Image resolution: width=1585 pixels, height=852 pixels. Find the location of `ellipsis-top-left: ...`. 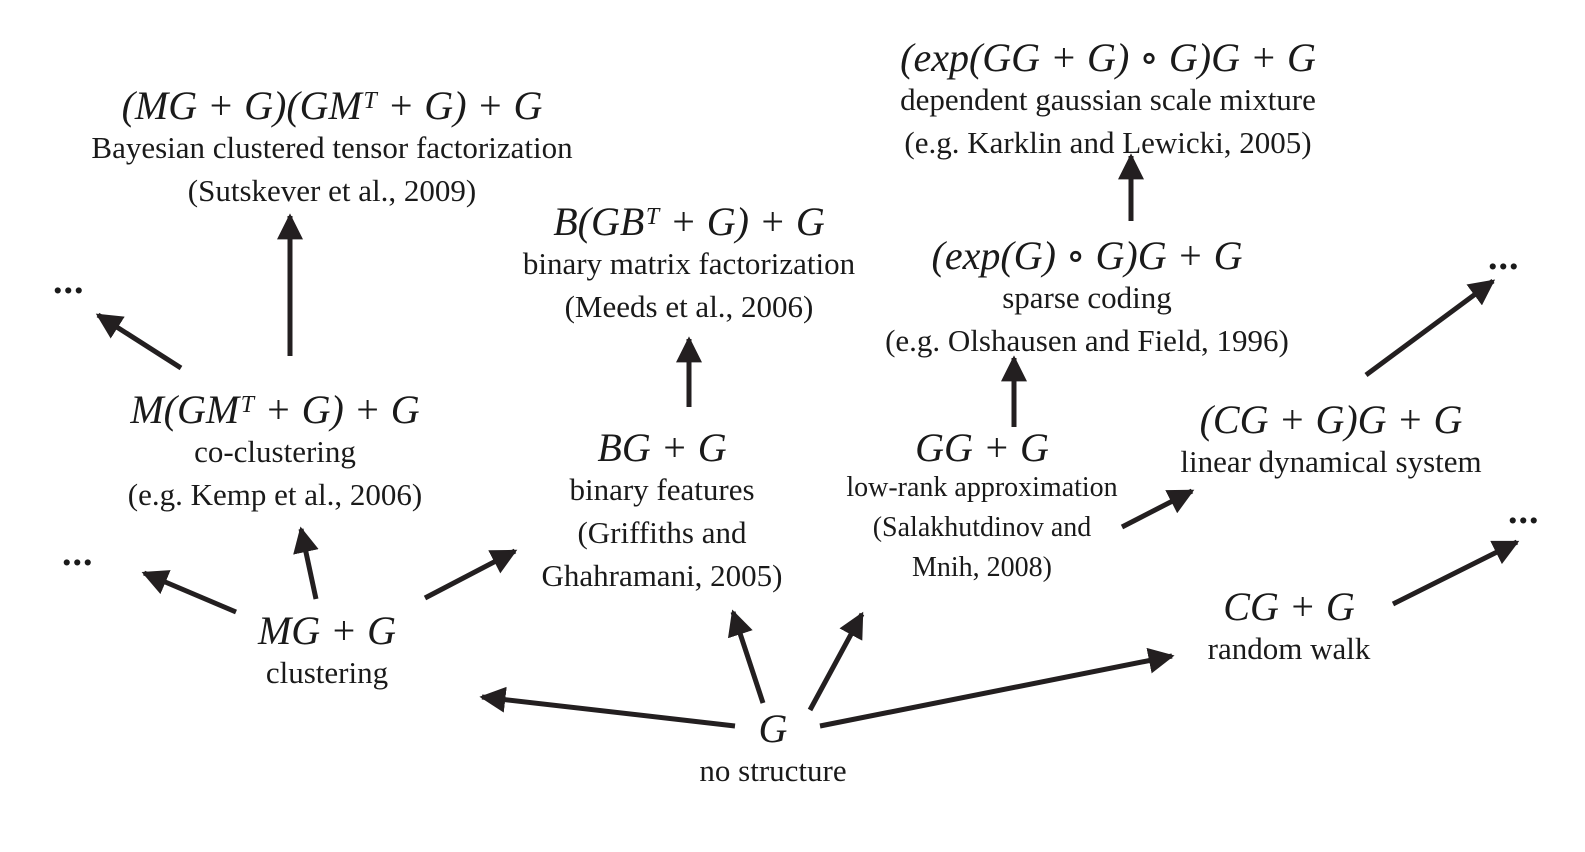

ellipsis-top-left: ... is located at coordinates (69, 281).